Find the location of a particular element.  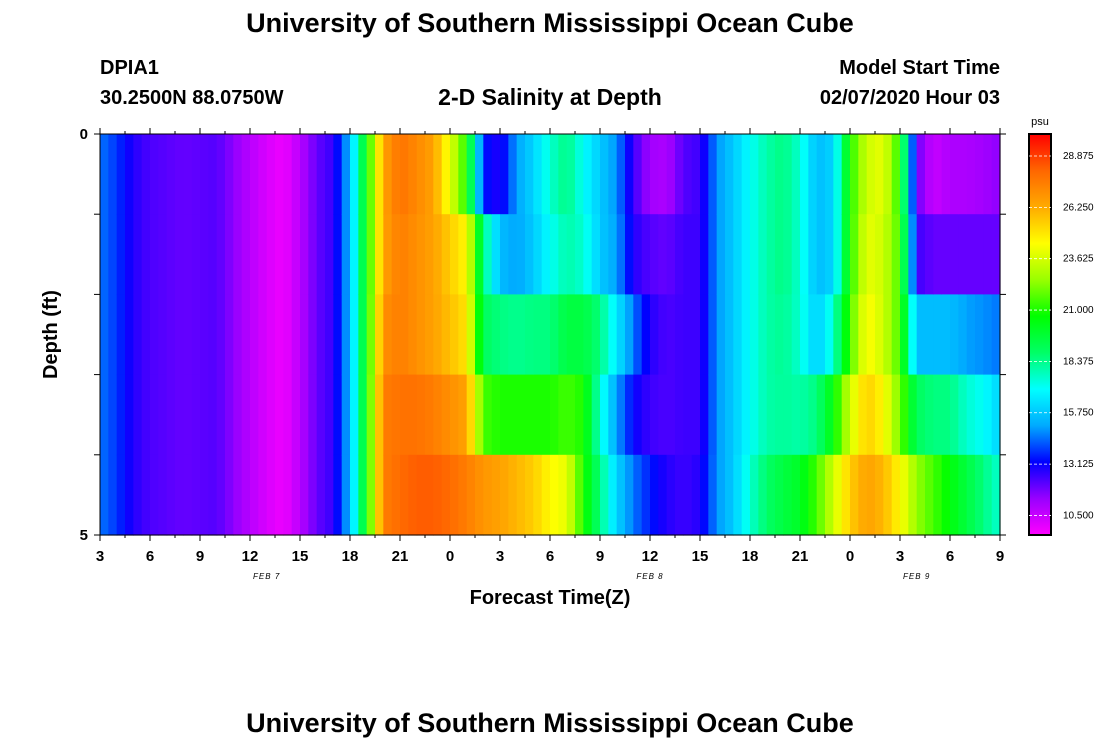

x-tick-label: 3 is located at coordinates (900, 556).